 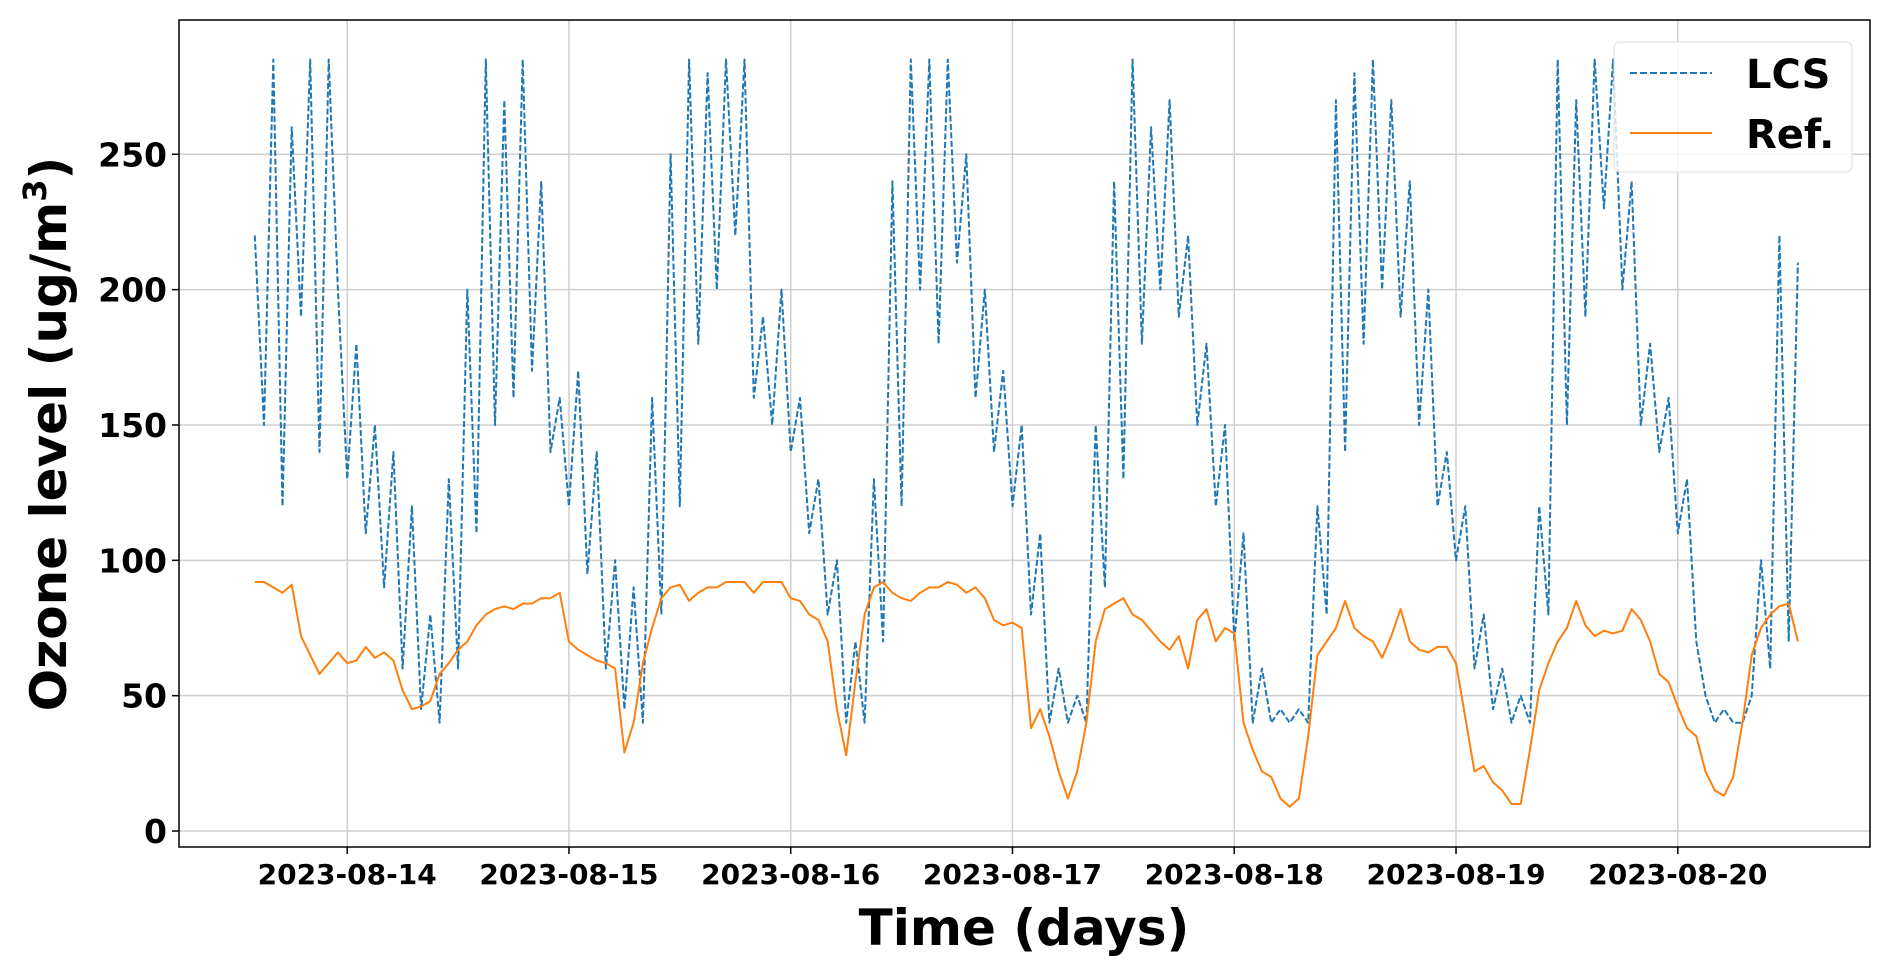 I want to click on legend-ref-label: Ref., so click(x=1790, y=135).